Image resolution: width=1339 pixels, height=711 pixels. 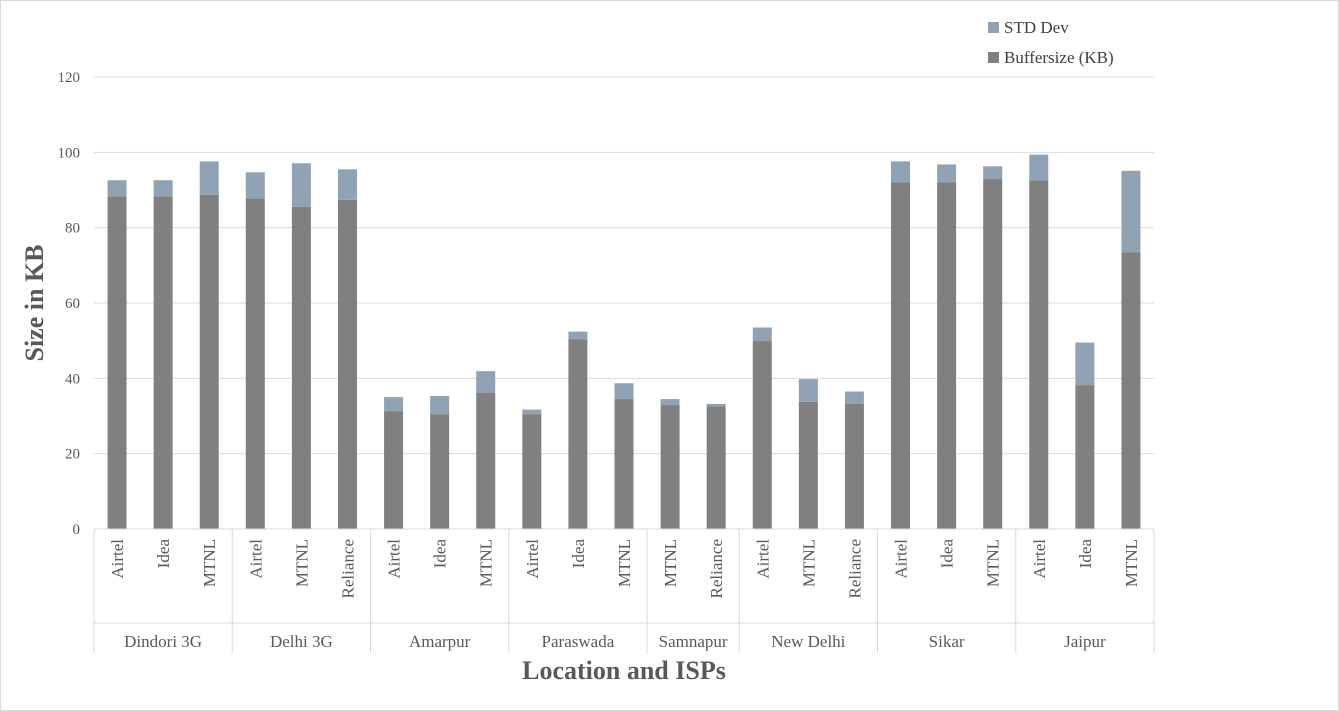 What do you see at coordinates (808, 641) in the screenshot?
I see `group-label: New Delhi` at bounding box center [808, 641].